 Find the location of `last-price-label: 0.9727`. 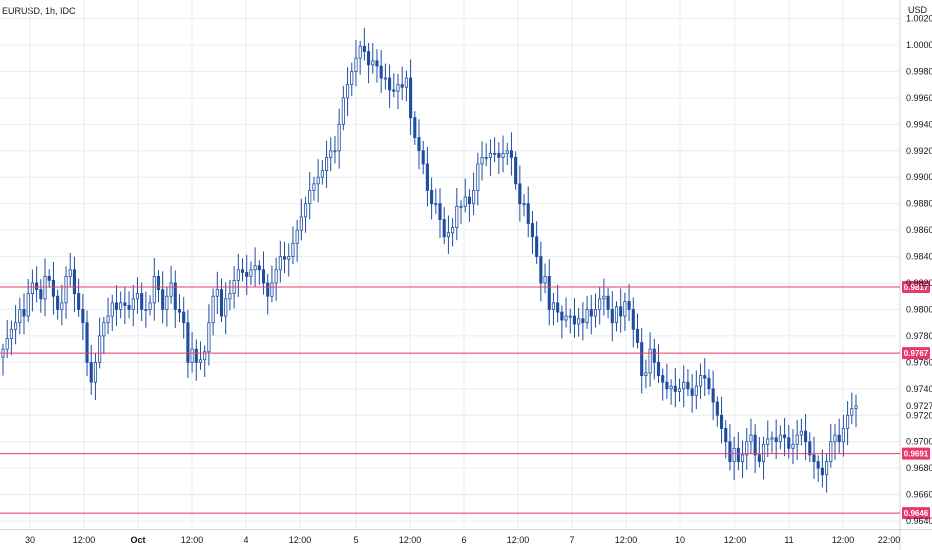

last-price-label: 0.9727 is located at coordinates (919, 406).